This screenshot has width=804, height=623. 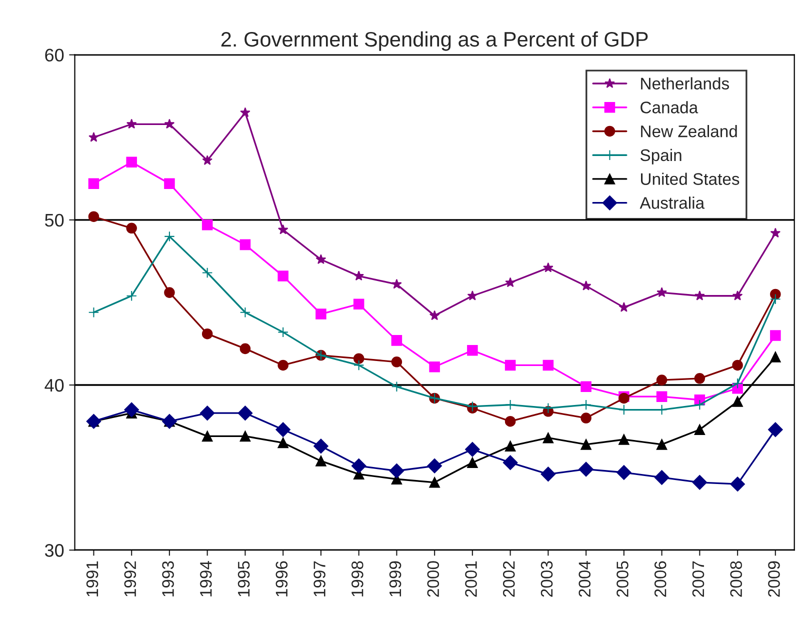 I want to click on x-tick-label: 1996, so click(x=282, y=578).